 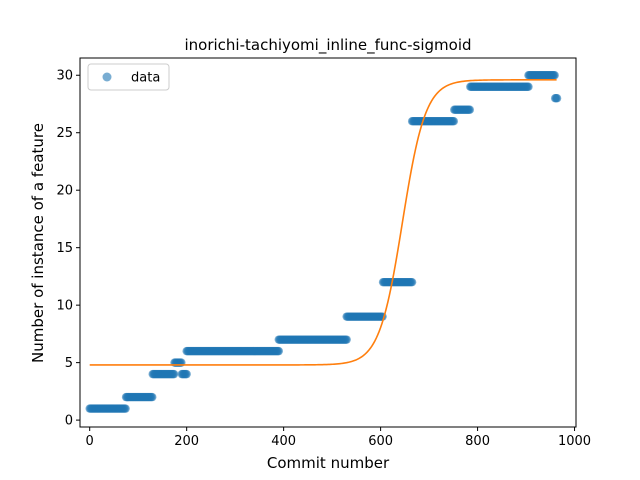 I want to click on y-tick-label: 0, so click(x=69, y=421).